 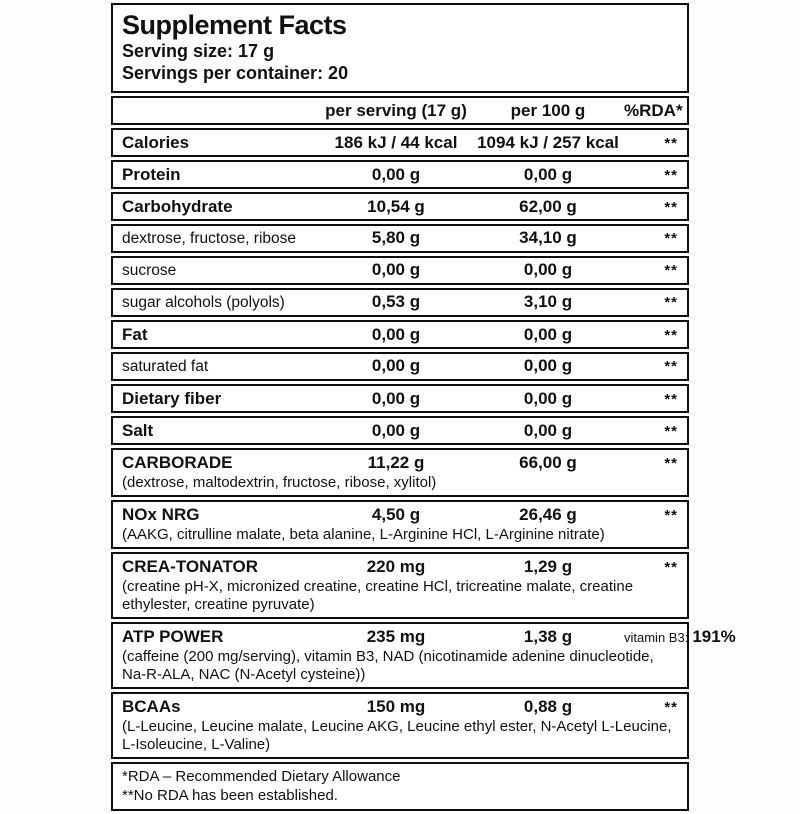 What do you see at coordinates (235, 73) in the screenshot?
I see `servings-per-container-line: Servings per container: 20` at bounding box center [235, 73].